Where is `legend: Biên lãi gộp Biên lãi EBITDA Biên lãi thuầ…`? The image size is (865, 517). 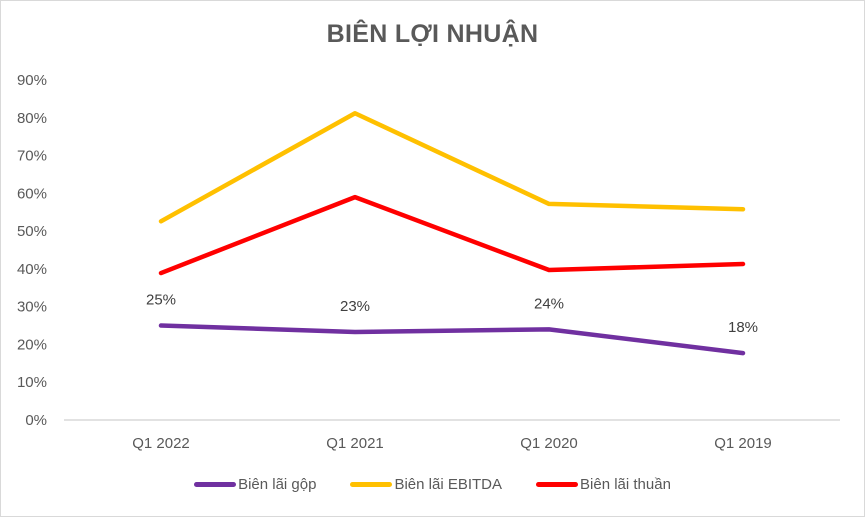 legend: Biên lãi gộp Biên lãi EBITDA Biên lãi thuầ… is located at coordinates (432, 484).